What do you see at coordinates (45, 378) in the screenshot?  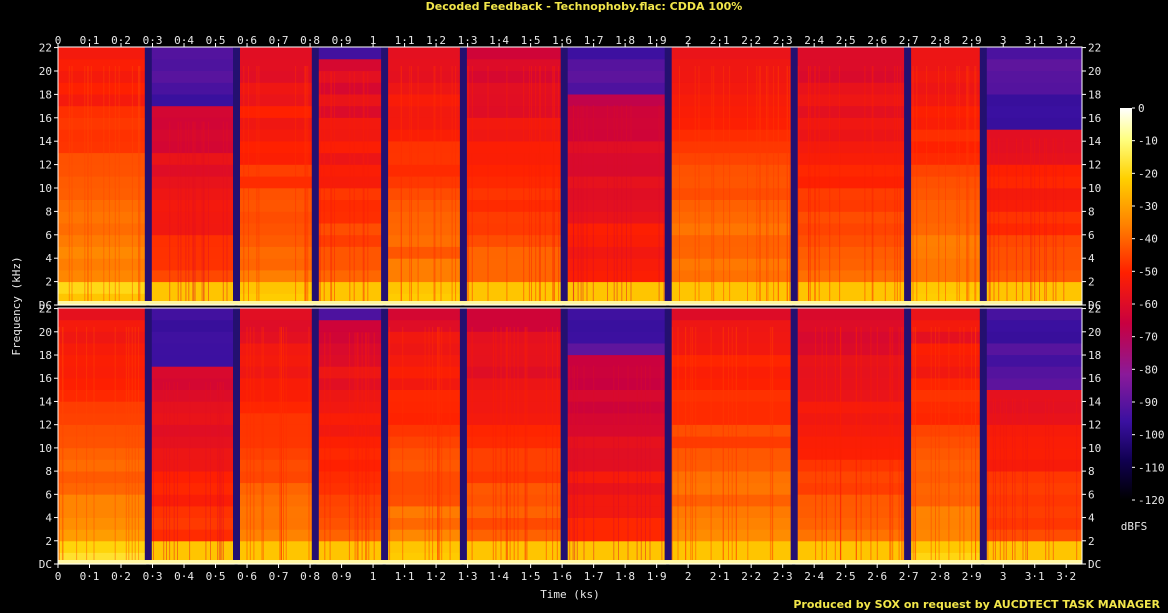 I see `y-tick-label: 16` at bounding box center [45, 378].